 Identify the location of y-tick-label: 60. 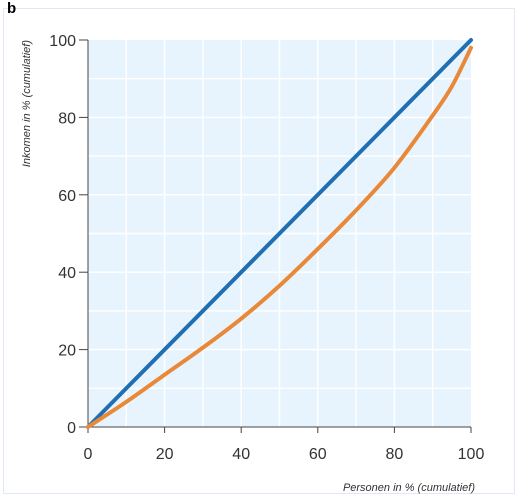
(67, 196).